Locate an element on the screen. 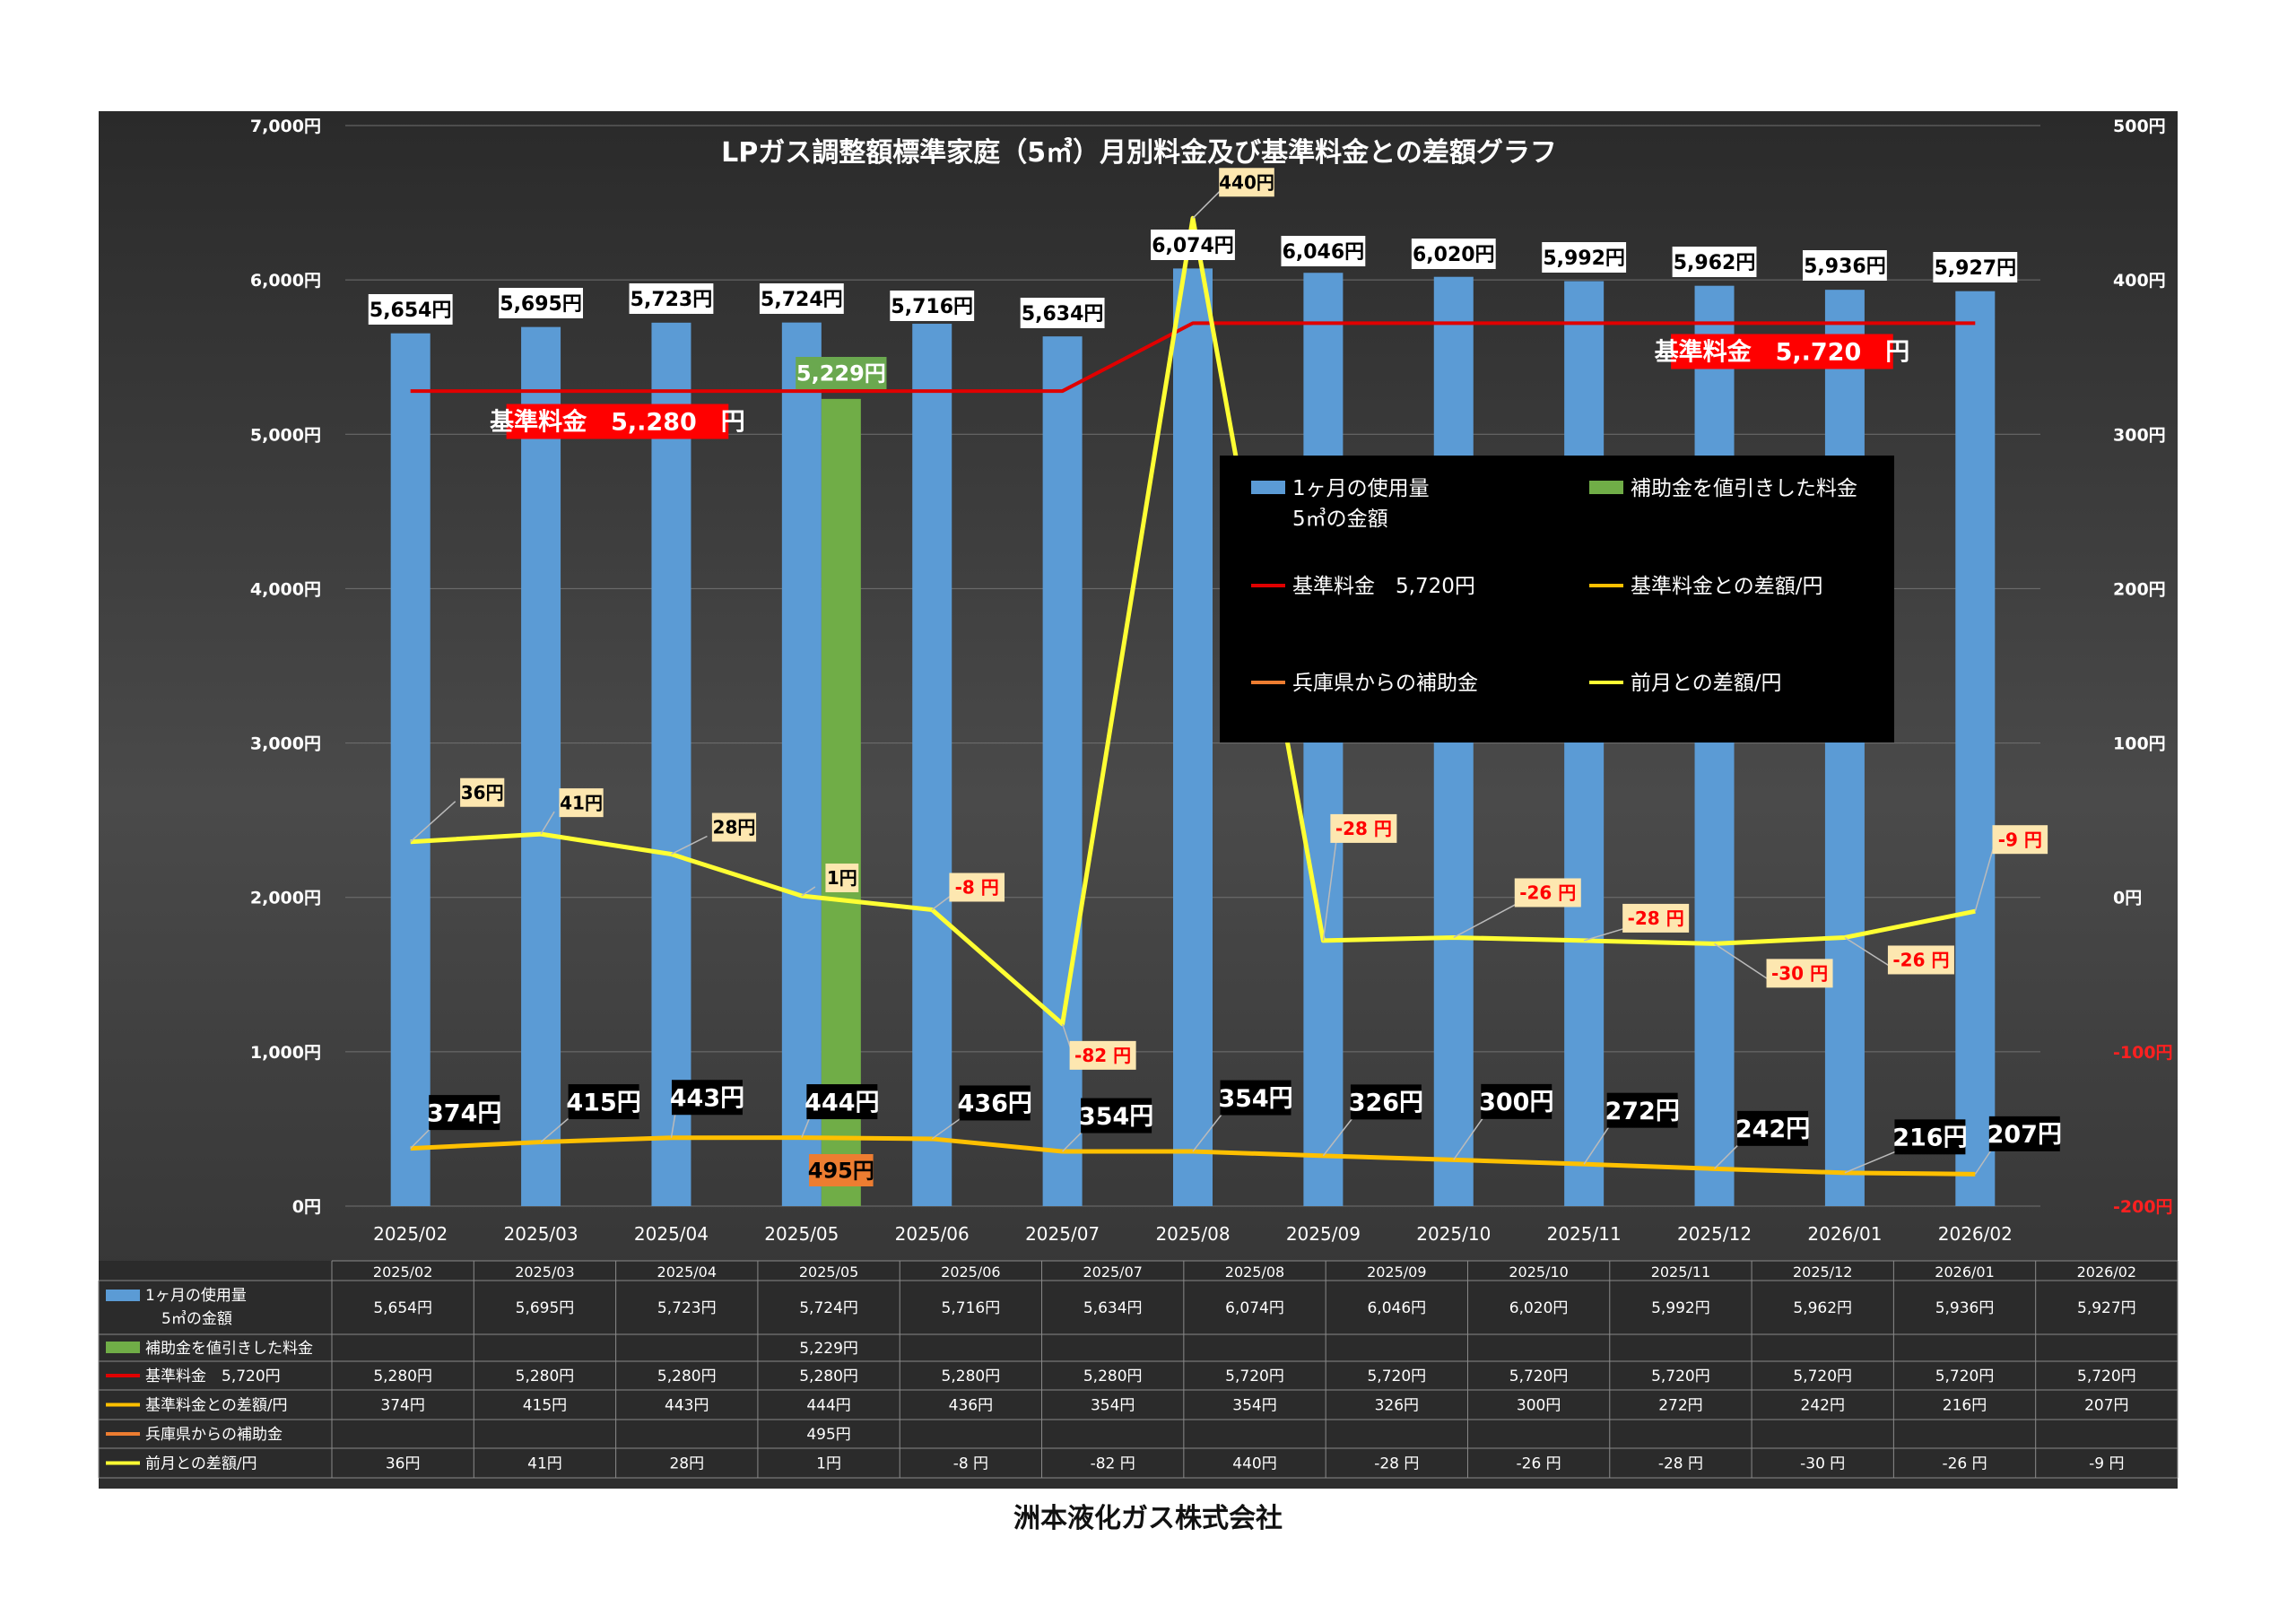  subsidy-data-label: 495円 is located at coordinates (841, 1170).